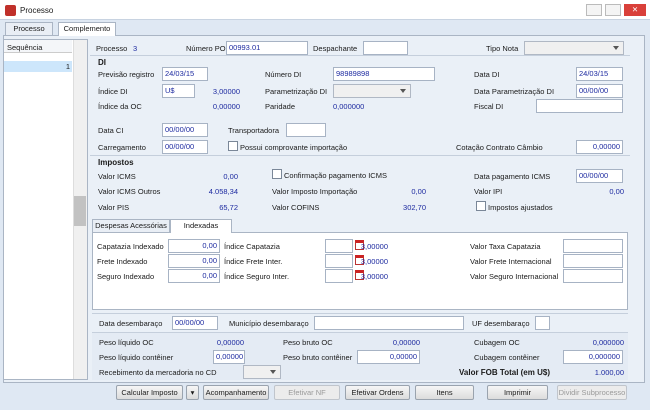  What do you see at coordinates (131, 323) in the screenshot?
I see `field-label: Data desembaraço` at bounding box center [131, 323].